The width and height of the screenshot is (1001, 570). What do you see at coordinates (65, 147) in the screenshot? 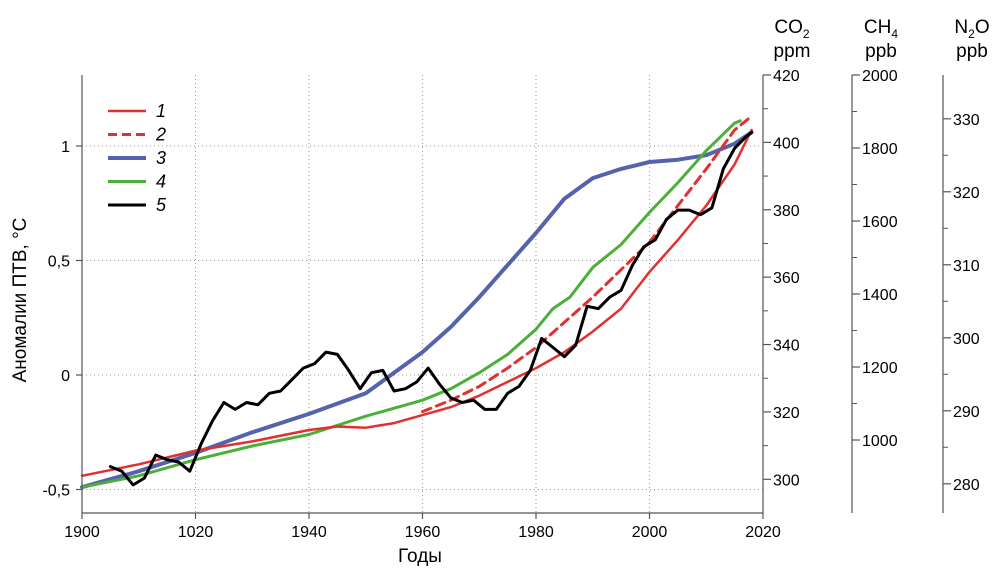
I see `y-tick-label: 1` at bounding box center [65, 147].